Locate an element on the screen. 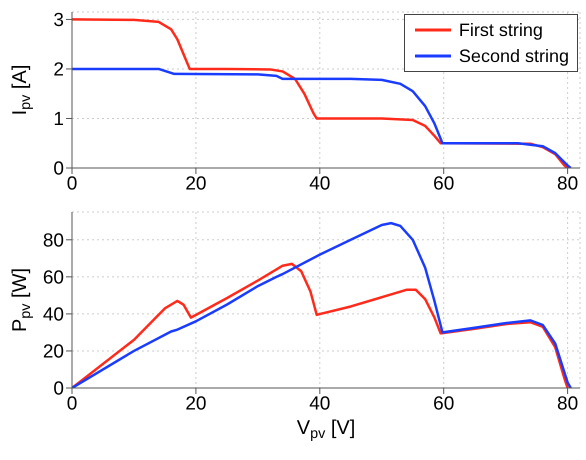  y-tick-label: 2 is located at coordinates (58, 70).